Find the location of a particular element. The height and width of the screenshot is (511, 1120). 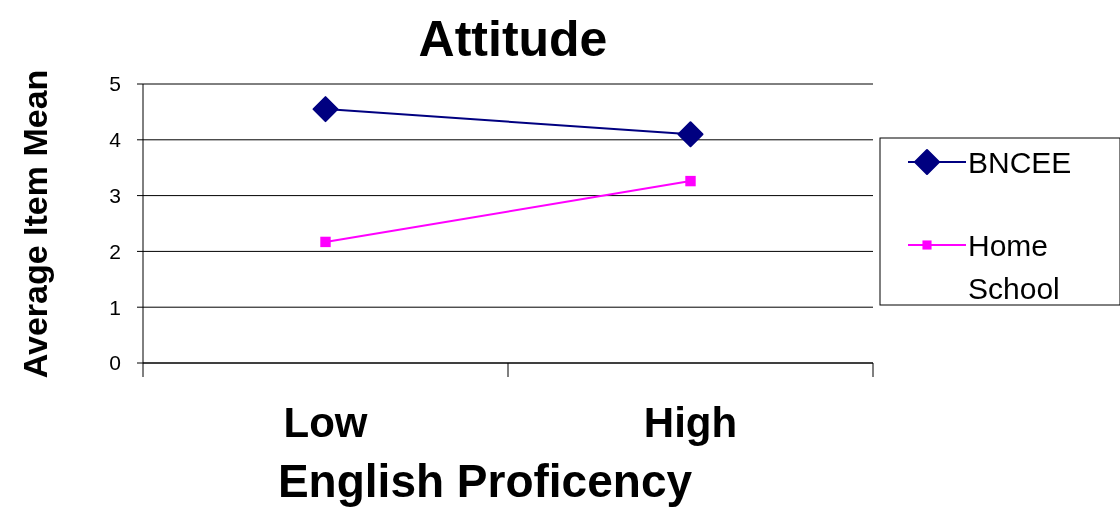

y-tick-label: 5 is located at coordinates (115, 84).